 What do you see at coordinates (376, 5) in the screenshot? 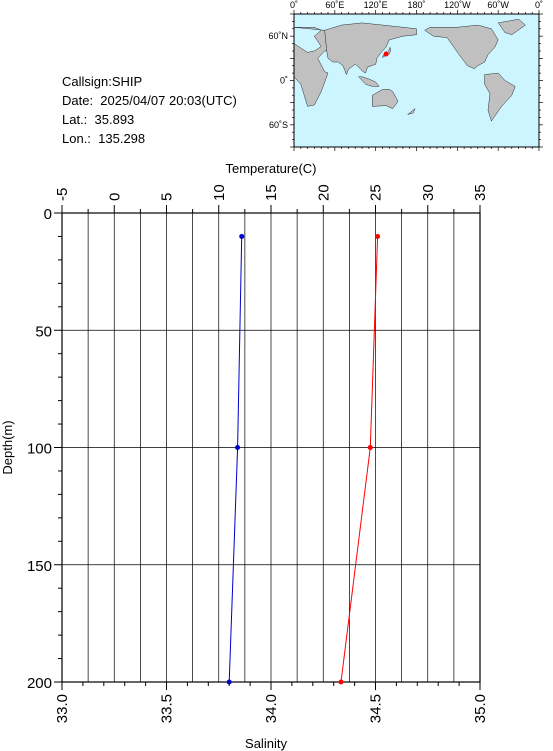
I see `map-lon-label: 120˚E` at bounding box center [376, 5].